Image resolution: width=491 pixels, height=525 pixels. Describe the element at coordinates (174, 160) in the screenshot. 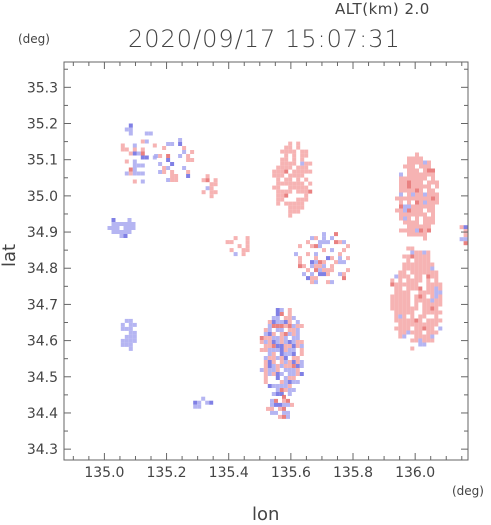

I see `echo-region-northwest-spot` at that location.